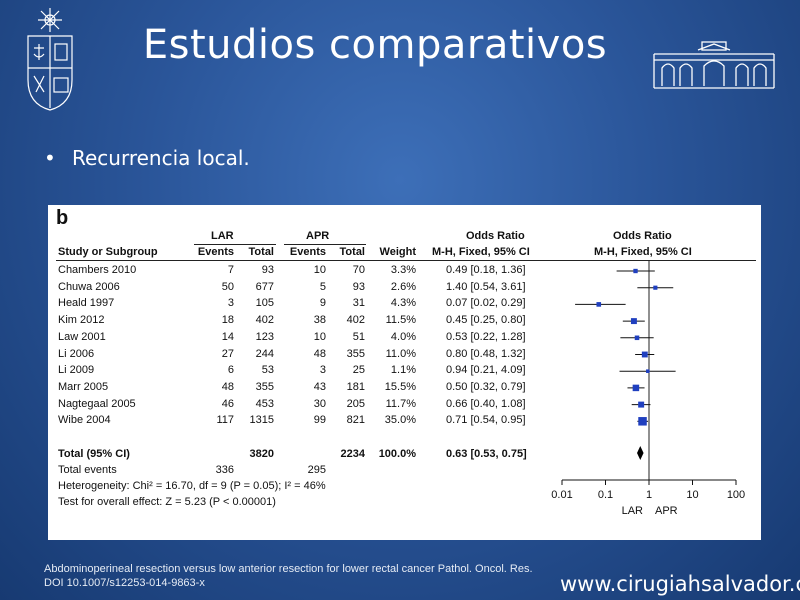  I want to click on total-ci: 0.63 [0.53, 0.75], so click(486, 454).